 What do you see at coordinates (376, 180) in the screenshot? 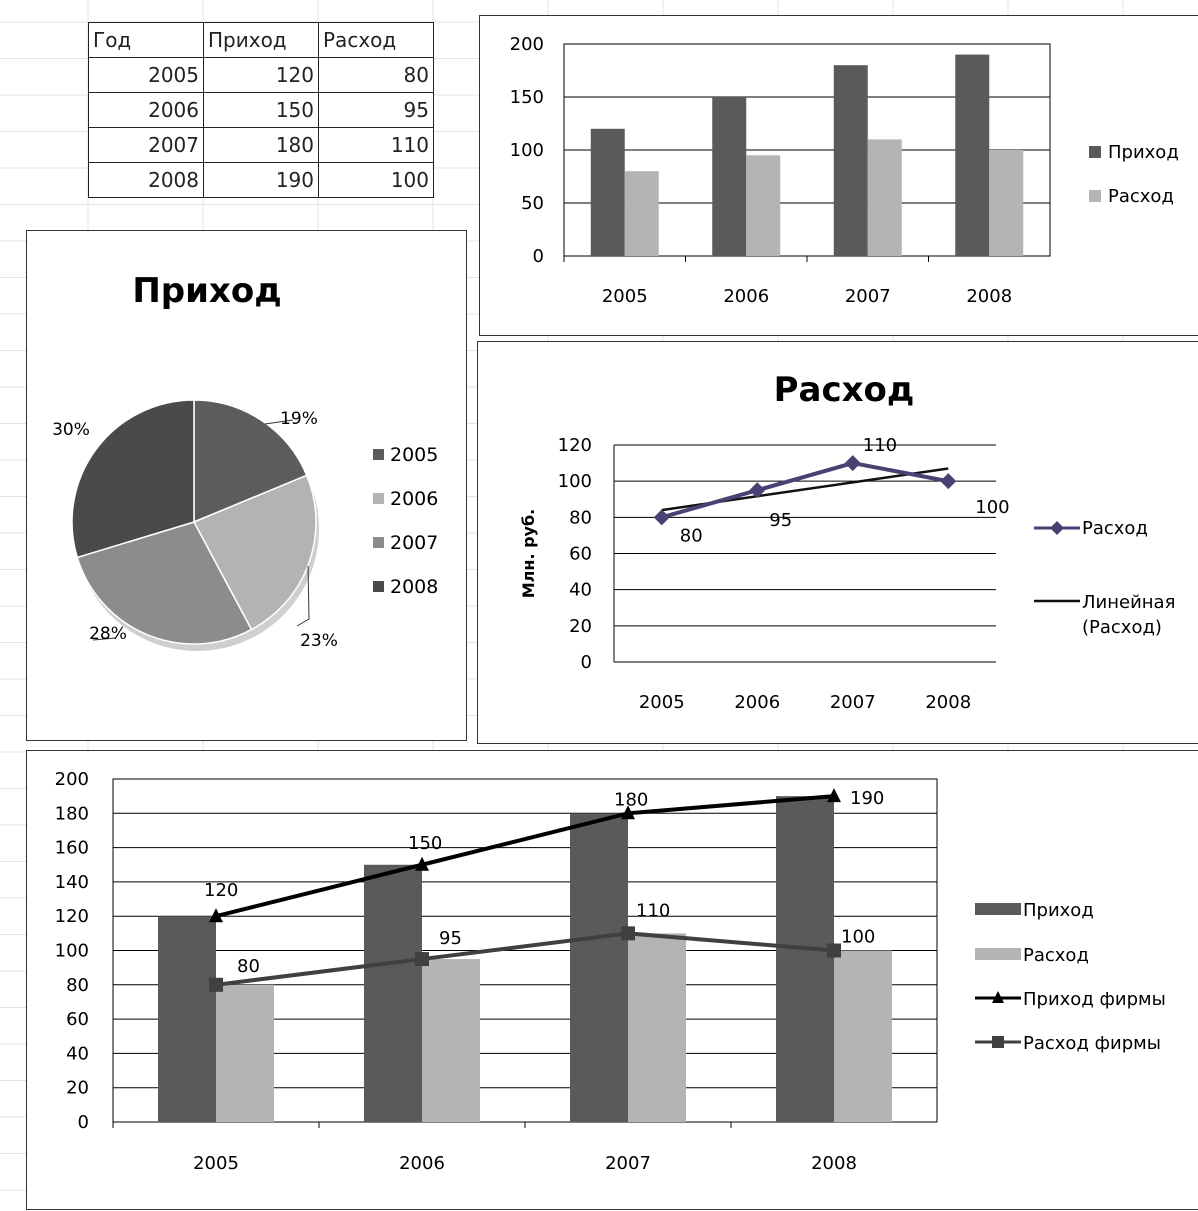
I see `table-cell: 100` at bounding box center [376, 180].